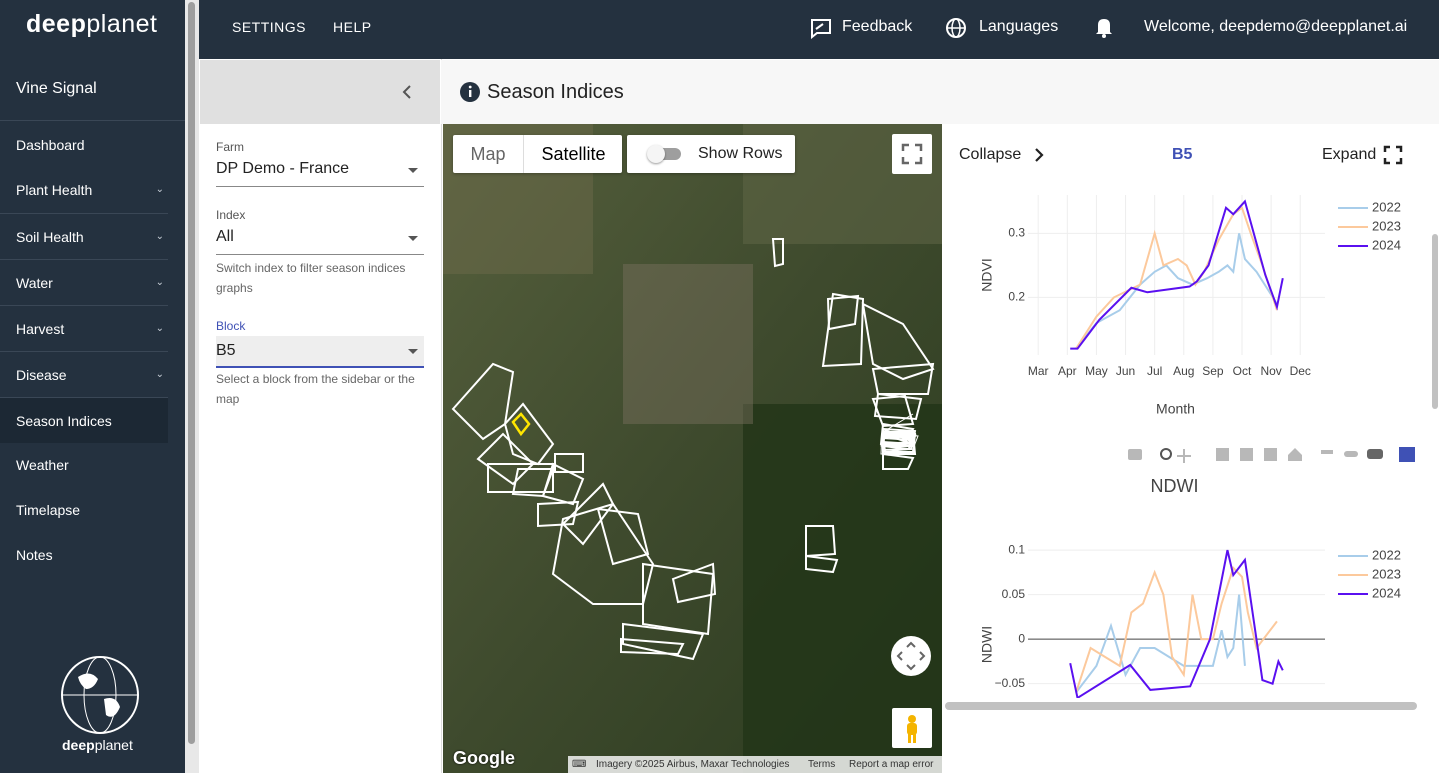 The image size is (1439, 773). What do you see at coordinates (1271, 455) in the screenshot?
I see `modebar` at bounding box center [1271, 455].